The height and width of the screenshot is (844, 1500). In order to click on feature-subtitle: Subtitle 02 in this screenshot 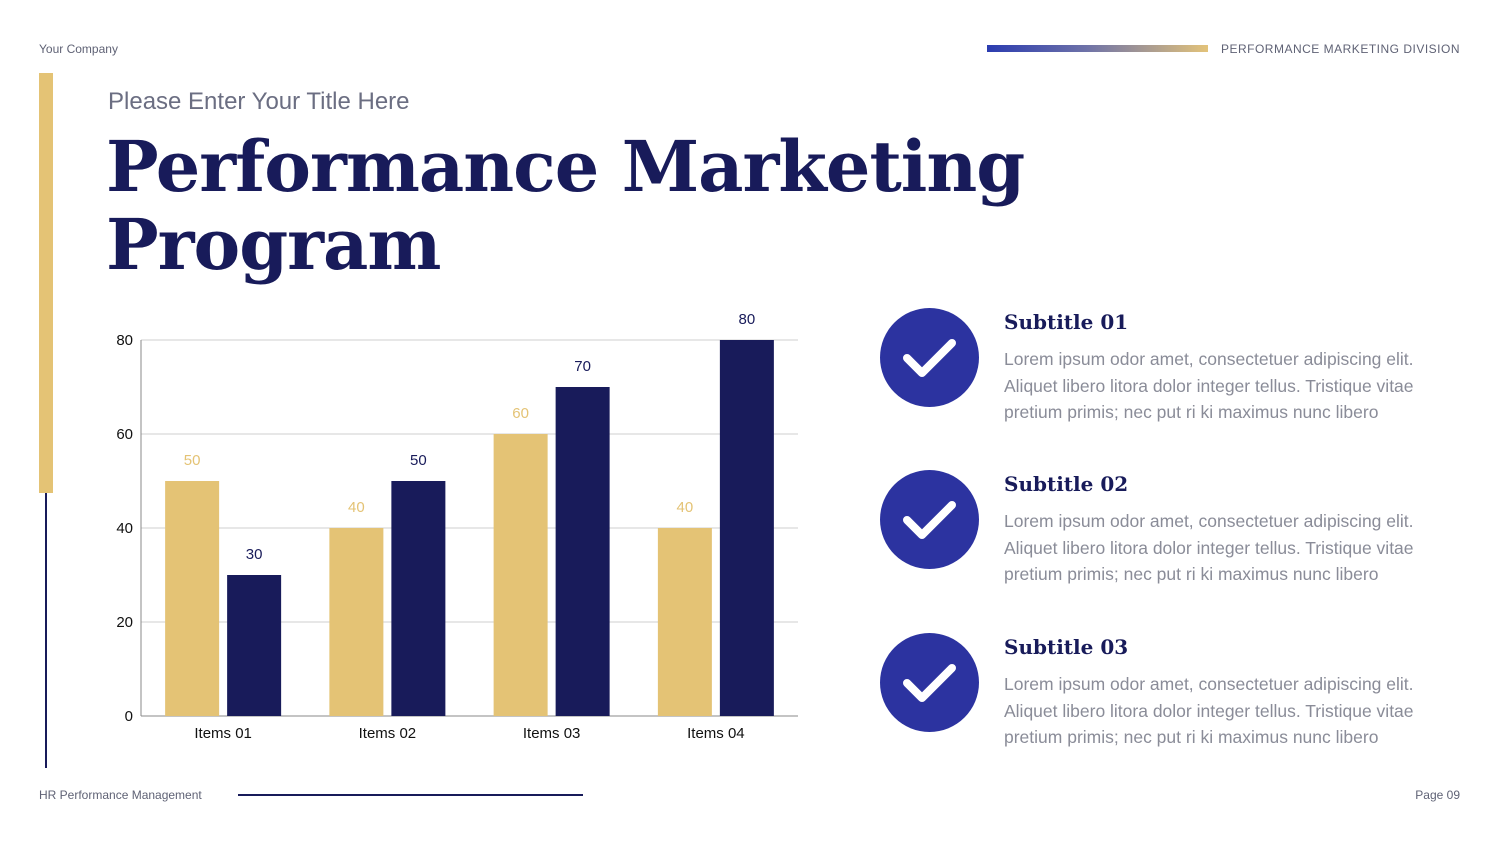, I will do `click(1066, 484)`.